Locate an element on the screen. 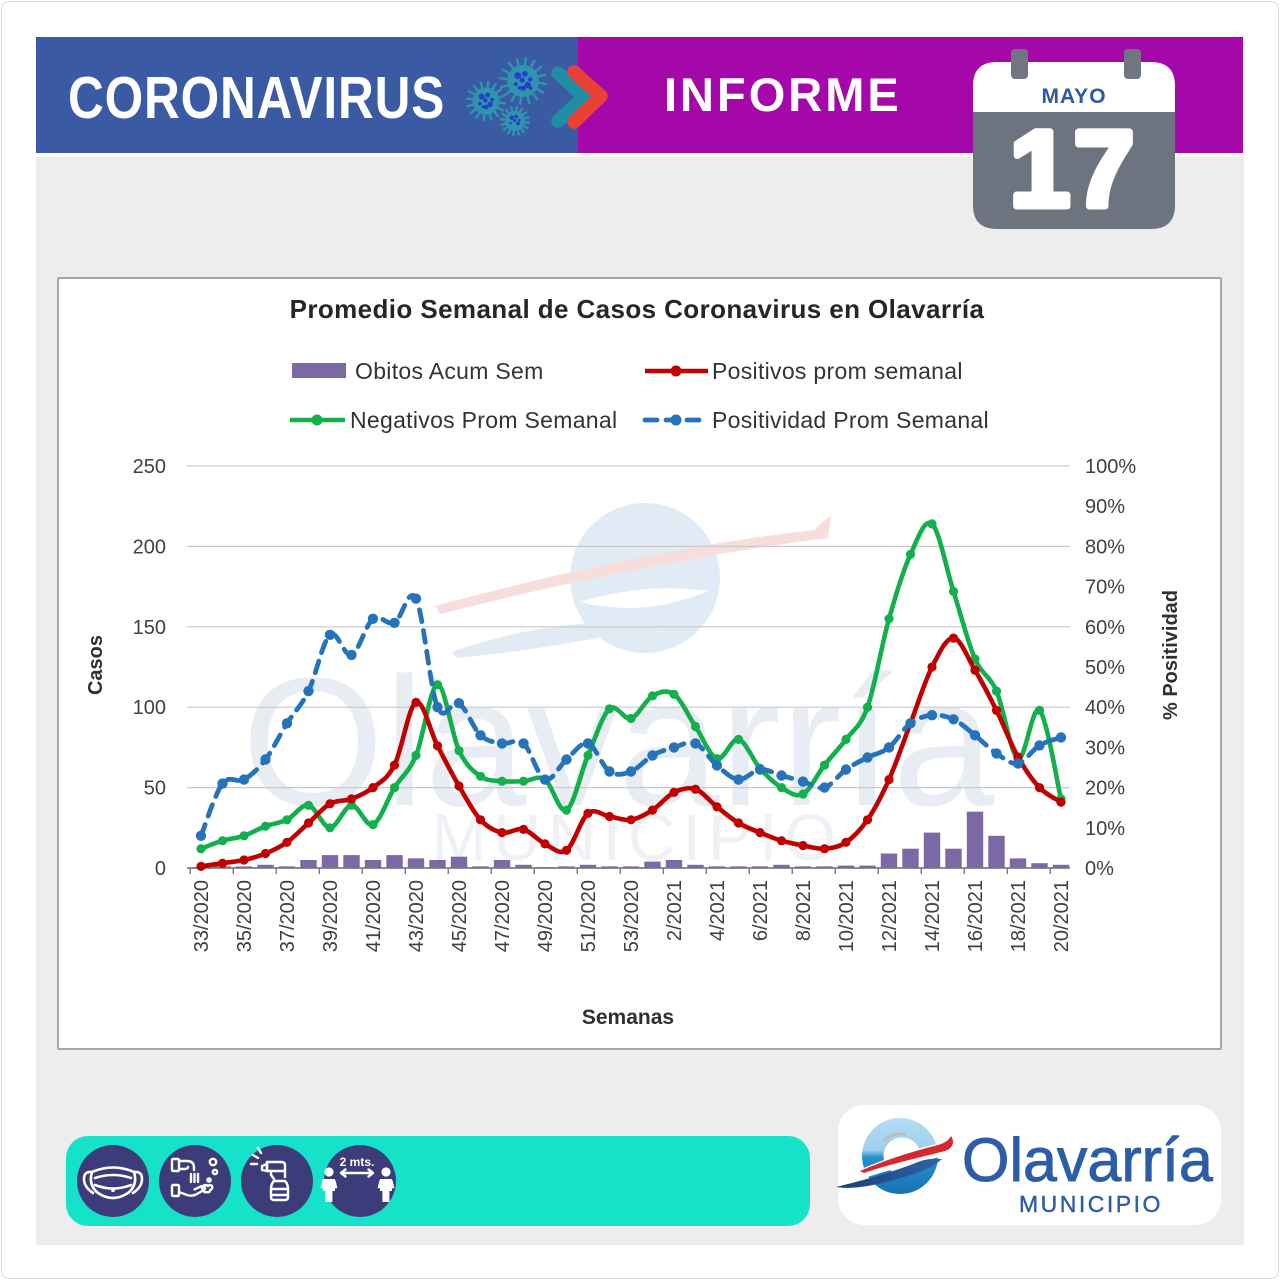 Image resolution: width=1280 pixels, height=1280 pixels. svg-text: 37/2020 is located at coordinates (288, 916).